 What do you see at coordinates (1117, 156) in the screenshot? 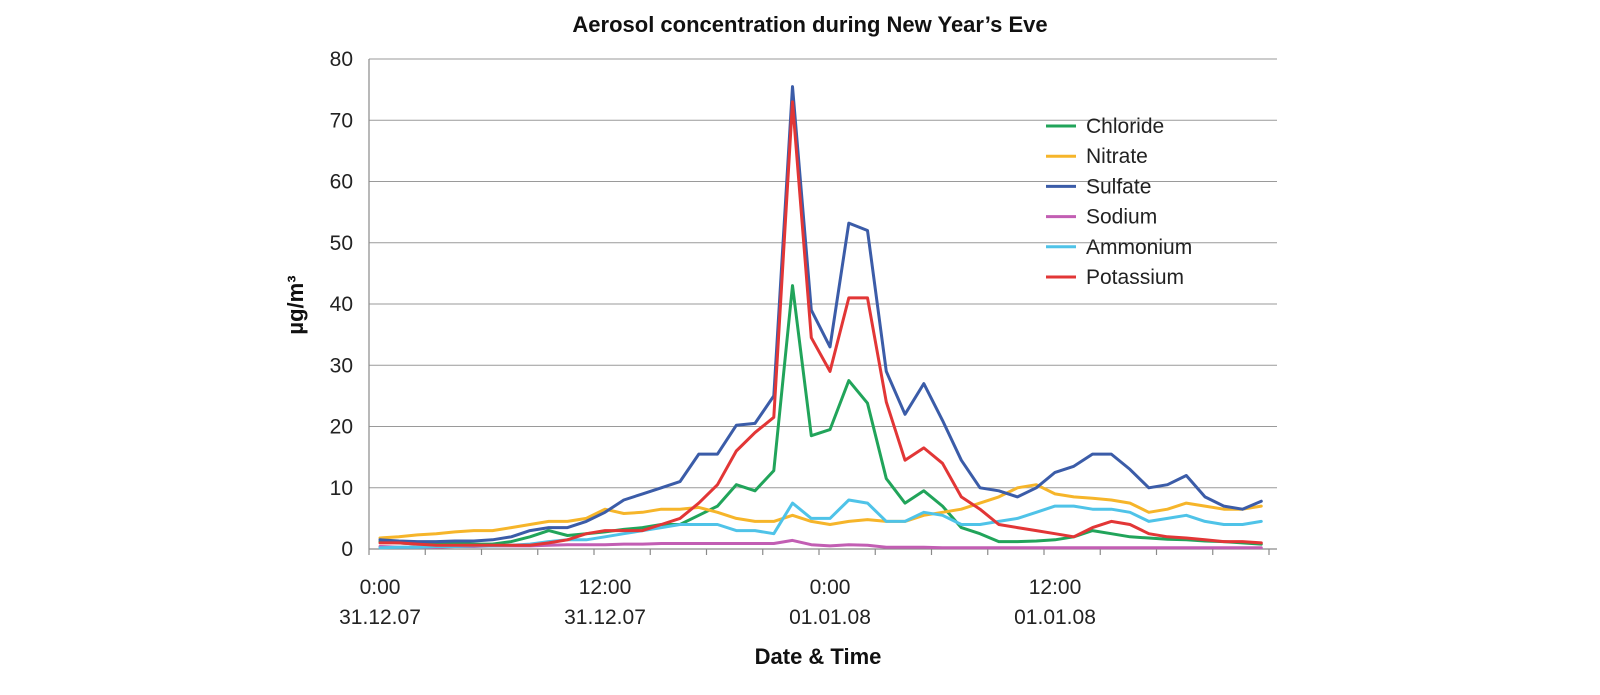
I see `legend-label-nitrate: Nitrate` at bounding box center [1117, 156].